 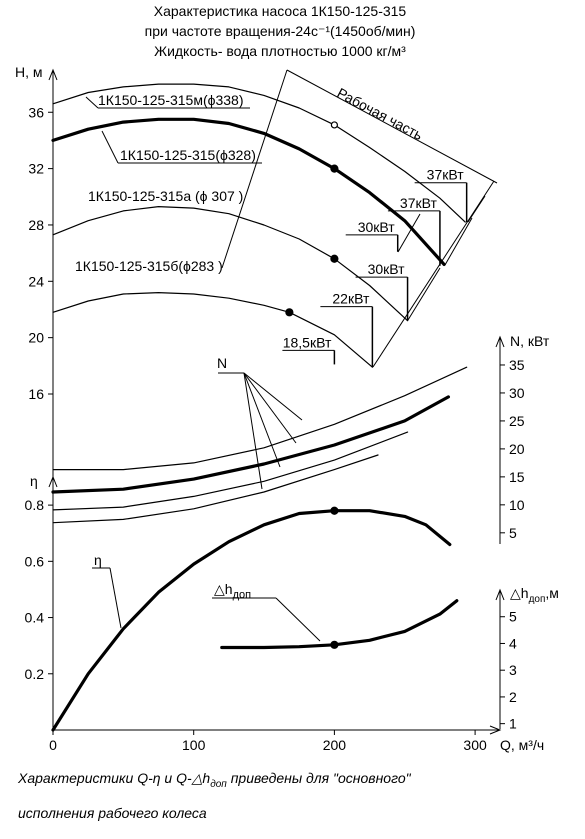 I want to click on y-tick-label: 2, so click(x=513, y=697).